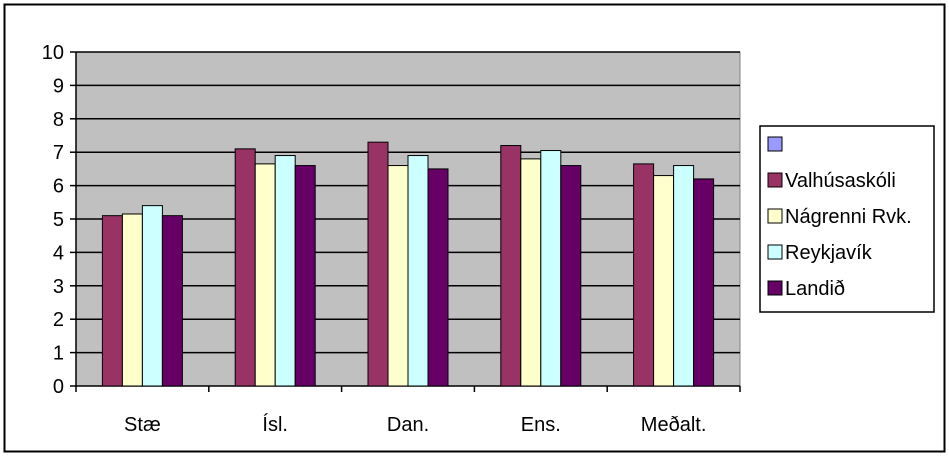  I want to click on y-tick-label: 8, so click(58, 120).